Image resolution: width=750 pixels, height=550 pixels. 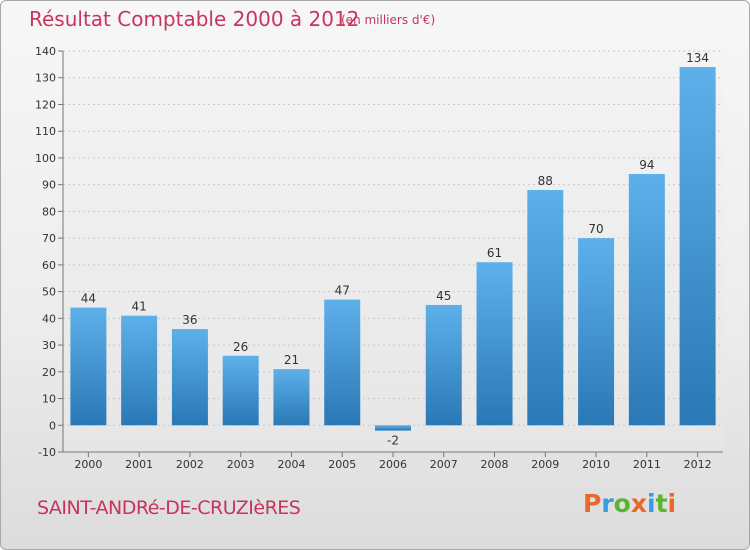 What do you see at coordinates (139, 464) in the screenshot?
I see `x-tick-label: 2001` at bounding box center [139, 464].